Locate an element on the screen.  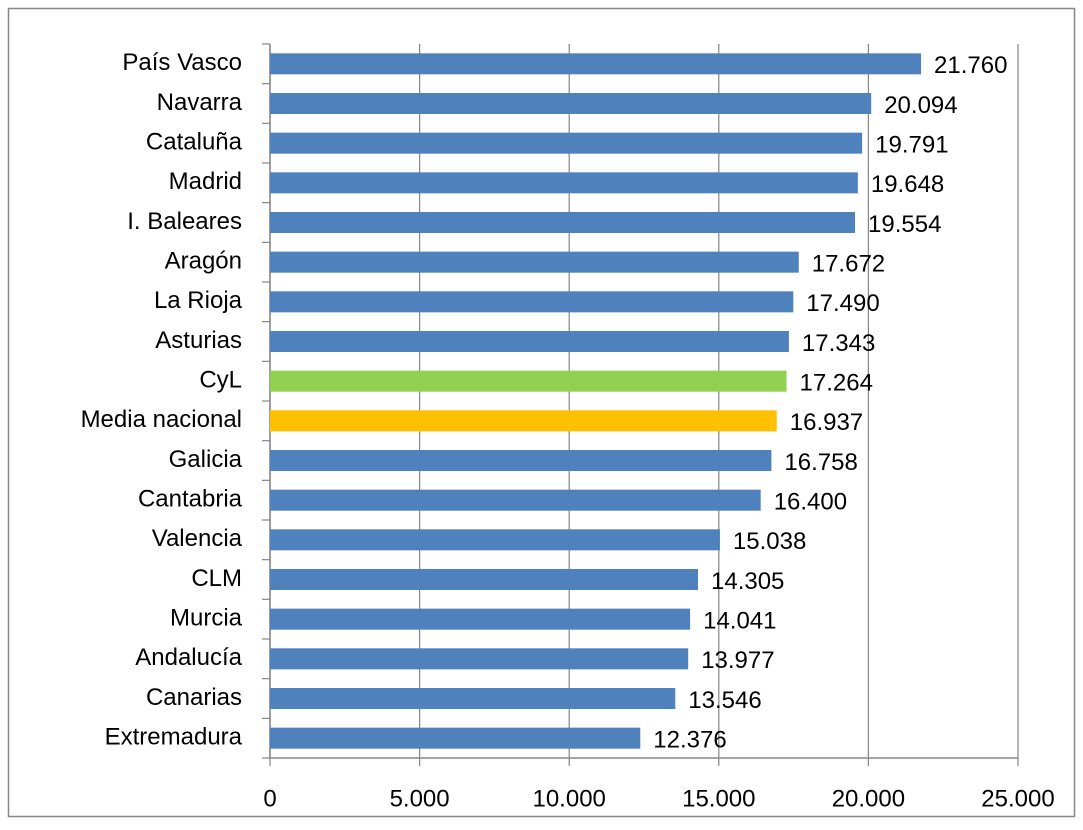
y-tick-label: Navarra is located at coordinates (200, 102).